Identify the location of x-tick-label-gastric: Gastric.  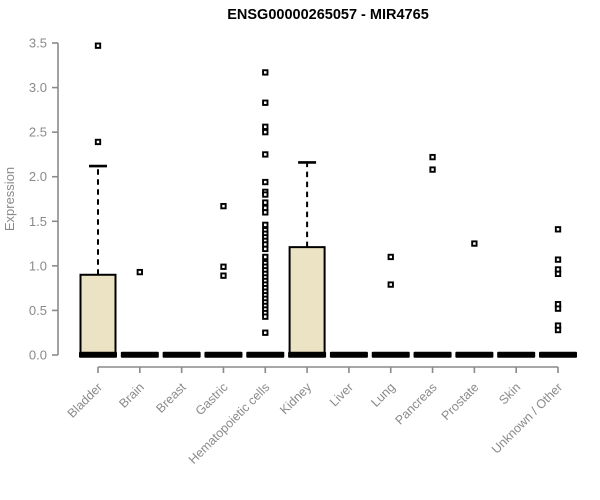
(212, 399).